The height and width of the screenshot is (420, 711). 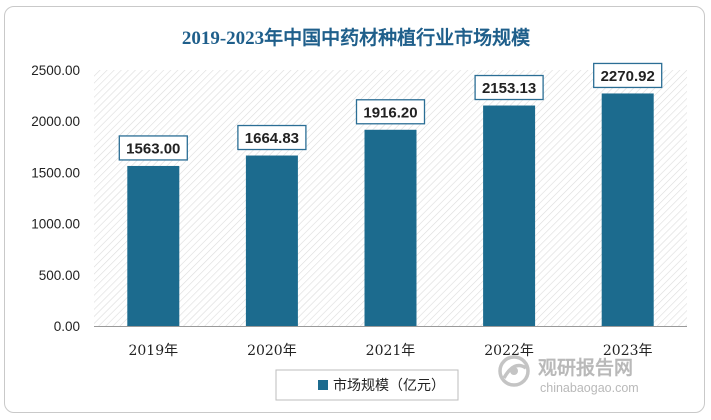 I want to click on watermark-name: 观研报告网, so click(x=585, y=367).